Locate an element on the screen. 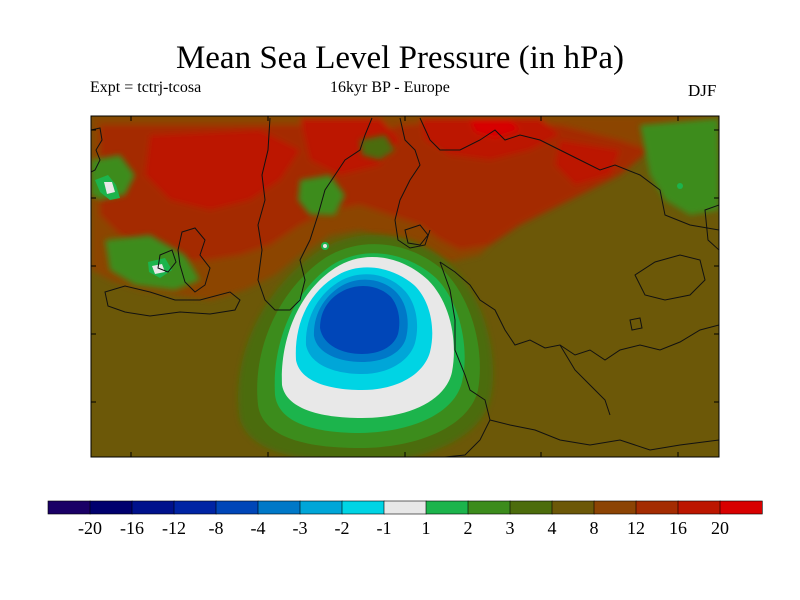  season-label: DJF is located at coordinates (702, 90).